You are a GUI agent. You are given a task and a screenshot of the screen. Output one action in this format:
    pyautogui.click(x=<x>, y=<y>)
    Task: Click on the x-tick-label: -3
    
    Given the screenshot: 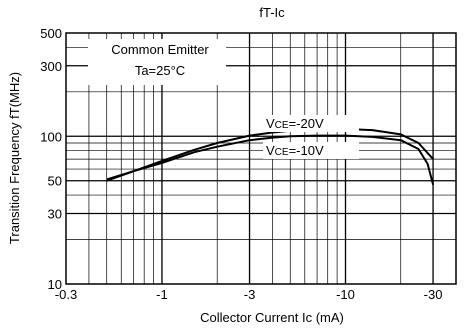 What is the action you would take?
    pyautogui.click(x=250, y=294)
    